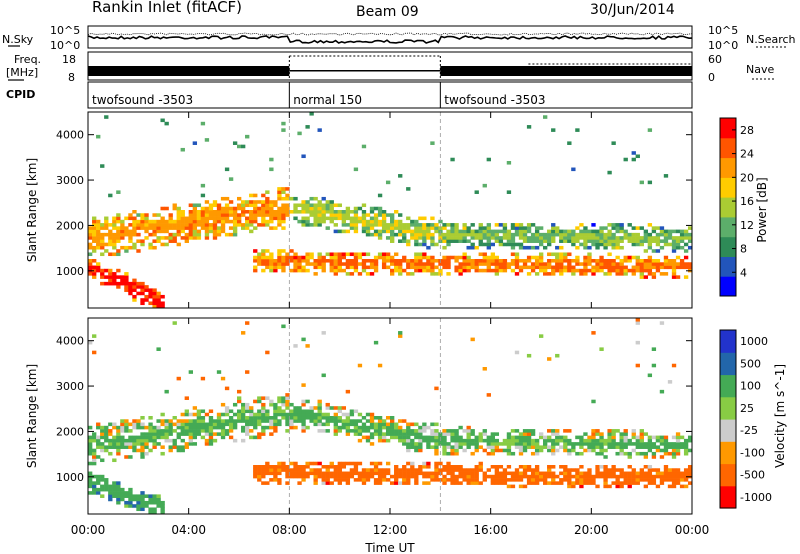  What do you see at coordinates (728, 497) in the screenshot?
I see `velocity-colorbar-swatch` at bounding box center [728, 497].